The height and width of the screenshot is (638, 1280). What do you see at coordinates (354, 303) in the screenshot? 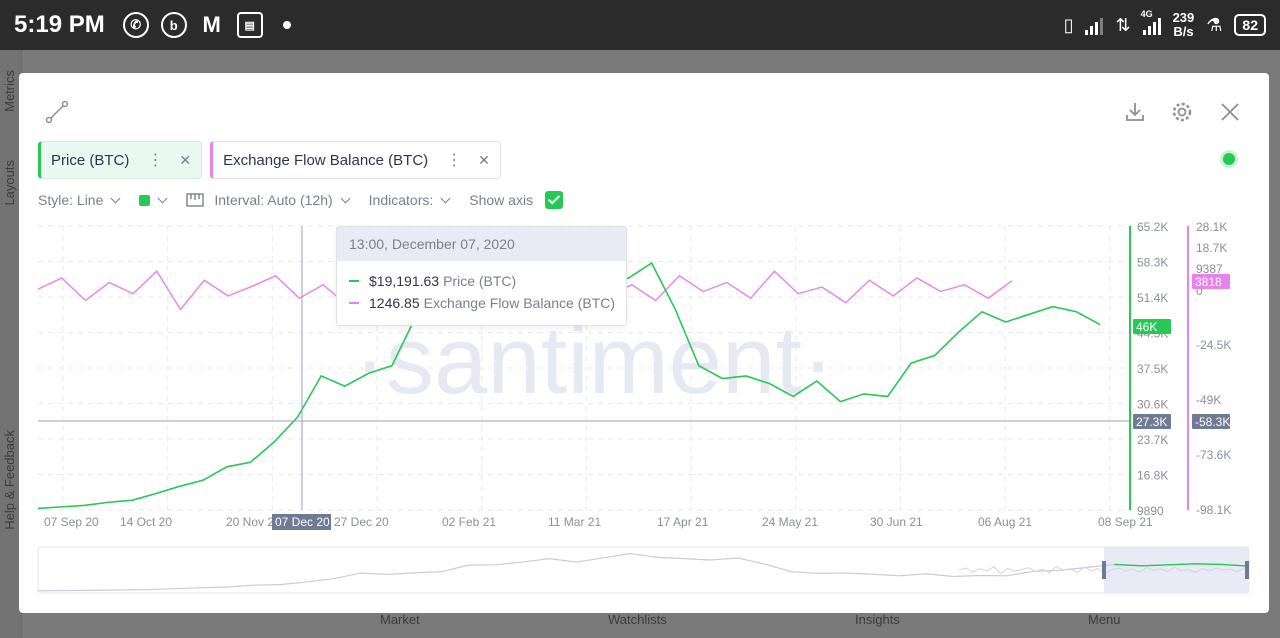
I see `flow-line-marker` at bounding box center [354, 303].